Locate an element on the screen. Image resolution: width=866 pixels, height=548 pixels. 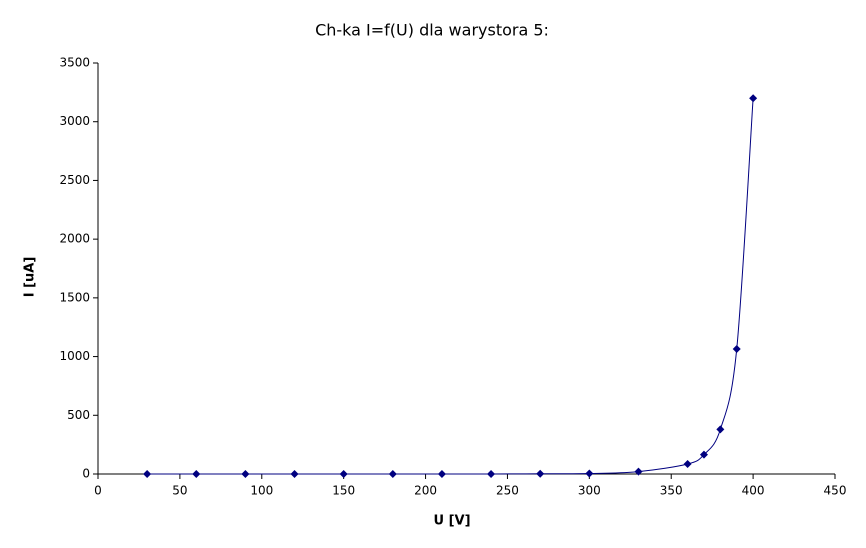
y-tick-label: 3000 is located at coordinates (74, 121).